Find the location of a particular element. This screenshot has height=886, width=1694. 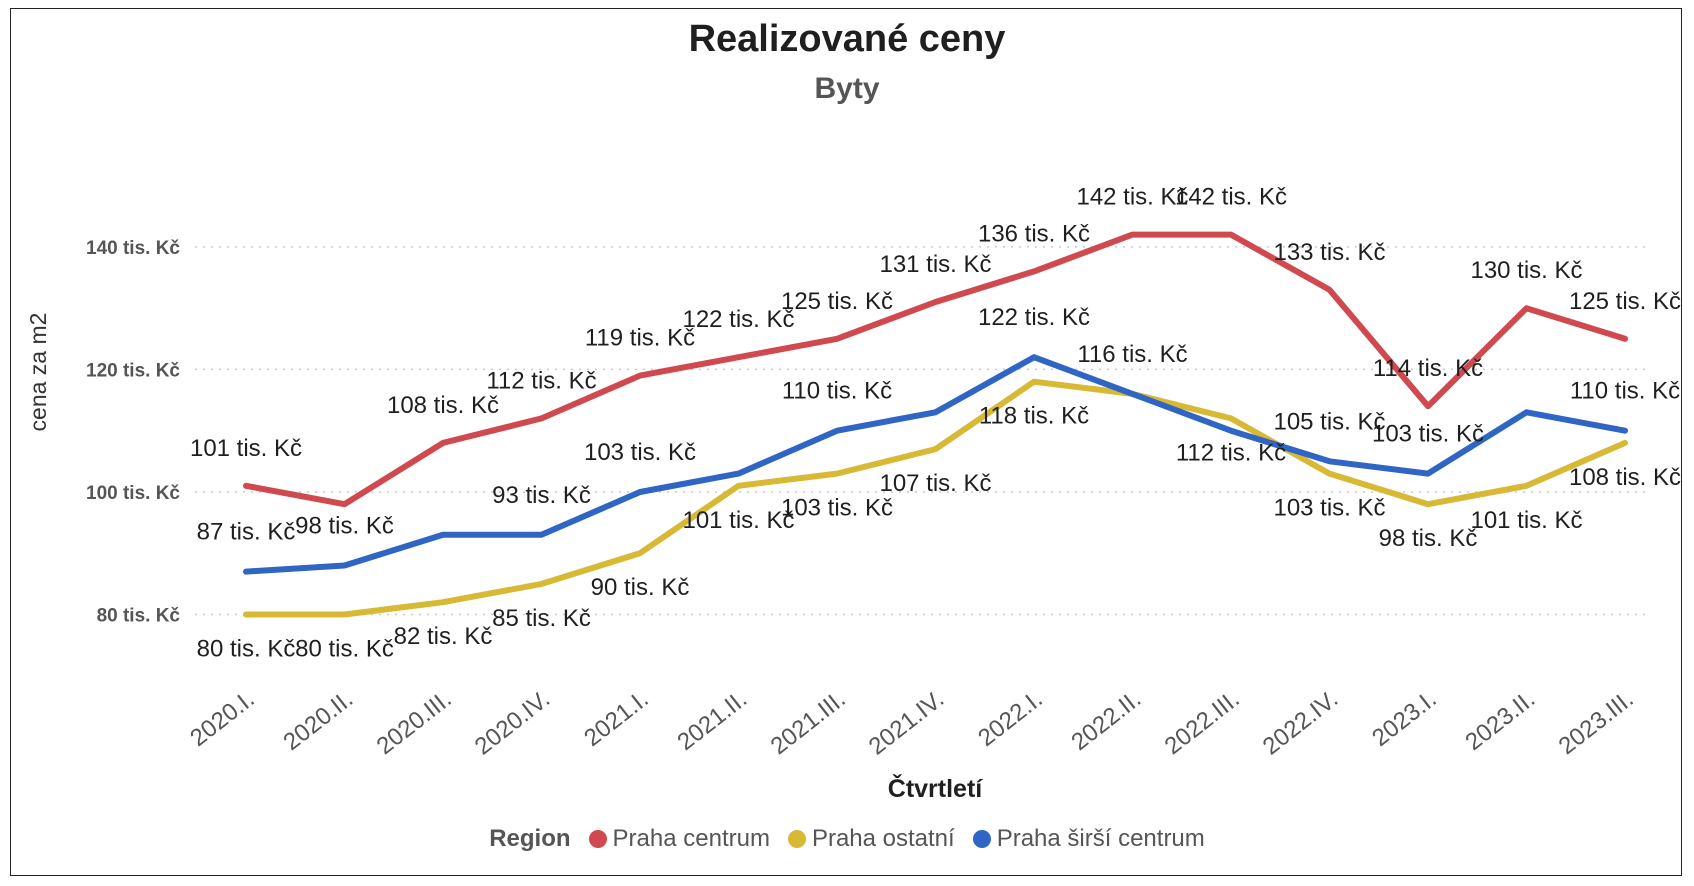

x-tick-label: 2020.III. is located at coordinates (414, 722).